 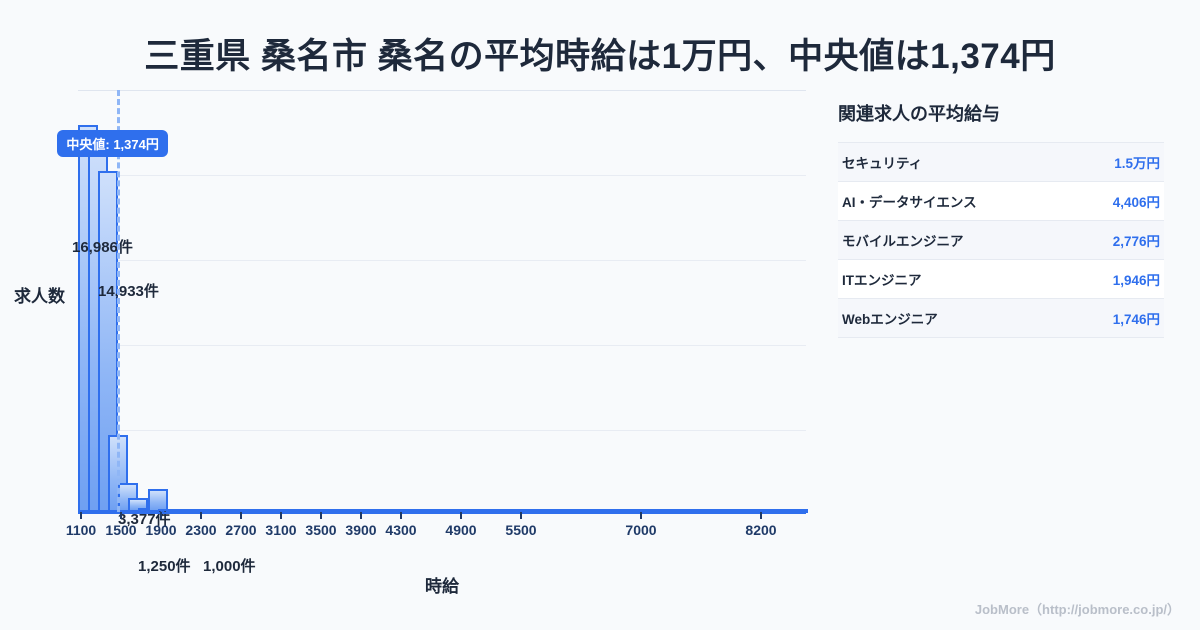 I want to click on x-axis-tick-label: 3500, so click(x=321, y=530).